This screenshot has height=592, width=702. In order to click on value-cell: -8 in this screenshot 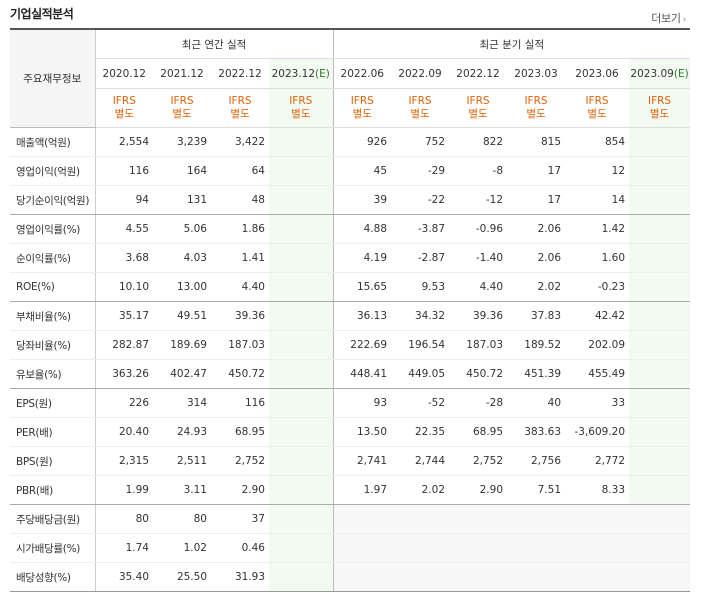, I will do `click(478, 171)`.